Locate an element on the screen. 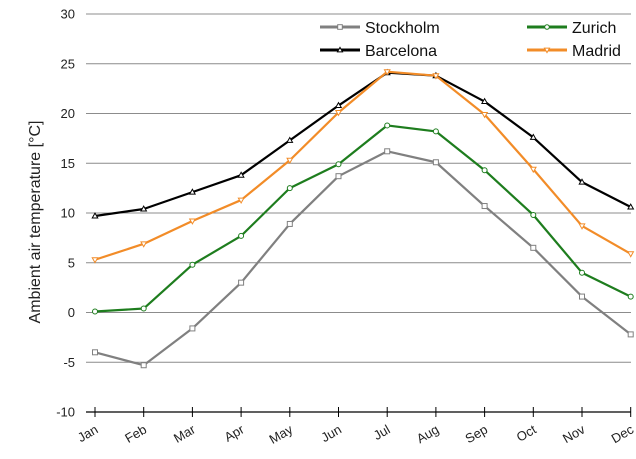 This screenshot has height=459, width=636. y-tick-label: 5 is located at coordinates (71, 262).